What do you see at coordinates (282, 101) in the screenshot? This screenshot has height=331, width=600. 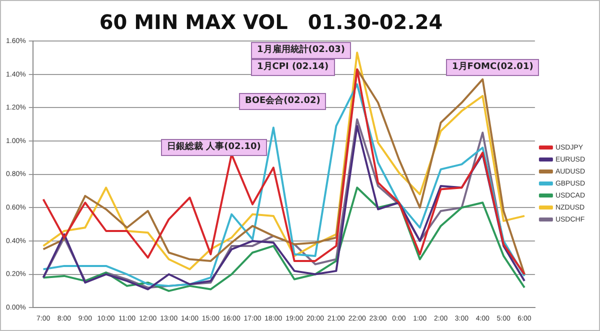 I see `annotation: BOE会合(02.02)` at bounding box center [282, 101].